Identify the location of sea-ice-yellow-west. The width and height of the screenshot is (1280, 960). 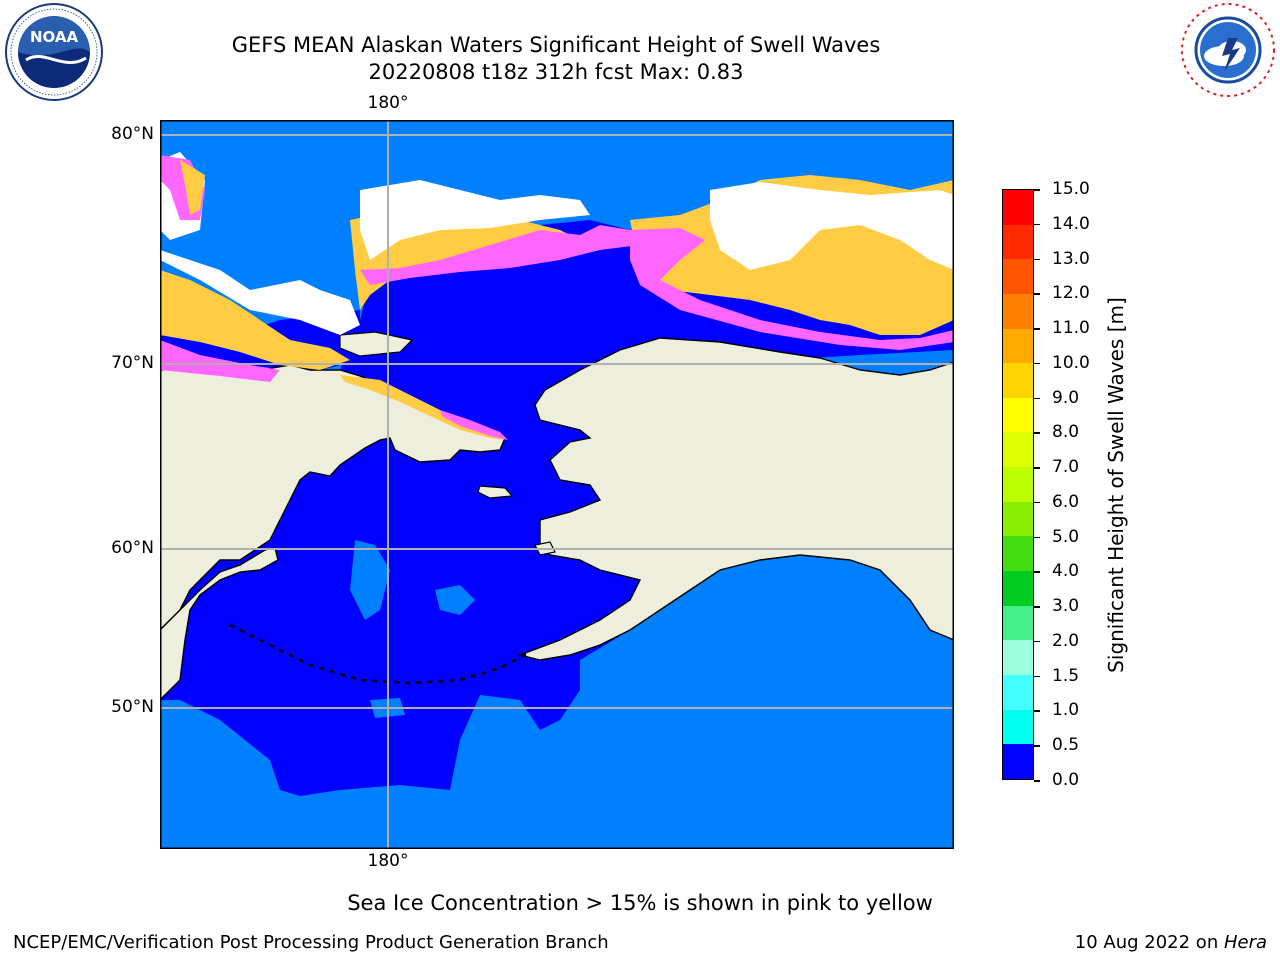
(255, 265).